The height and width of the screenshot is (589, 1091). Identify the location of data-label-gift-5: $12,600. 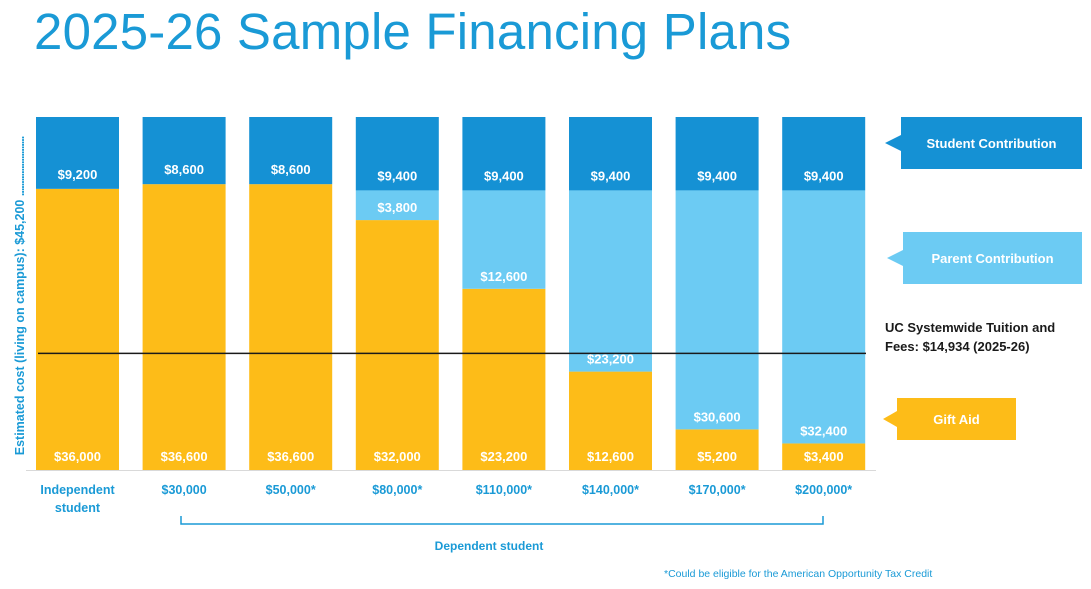
(610, 456).